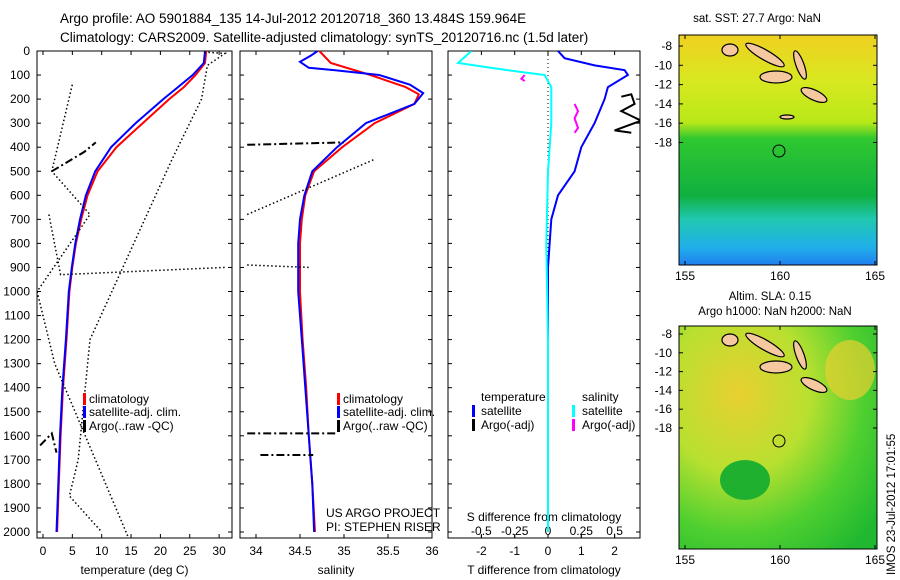 Image resolution: width=900 pixels, height=580 pixels. Describe the element at coordinates (134, 570) in the screenshot. I see `x-axis-label: temperature (deg C)` at that location.